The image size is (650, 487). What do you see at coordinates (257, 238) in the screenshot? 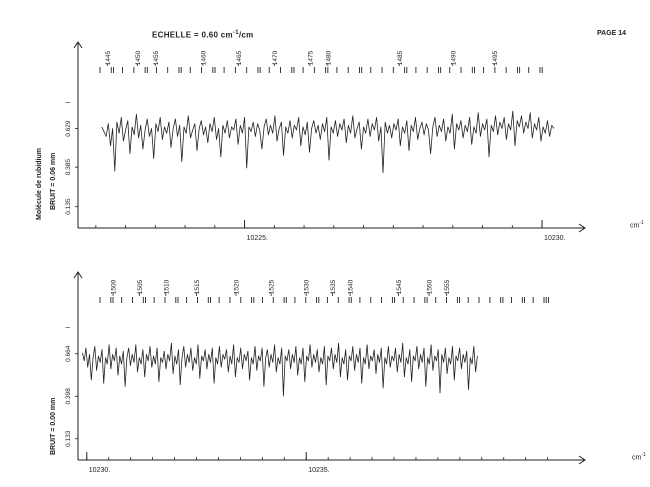
I see `x-tick-label: 10225.` at bounding box center [257, 238].